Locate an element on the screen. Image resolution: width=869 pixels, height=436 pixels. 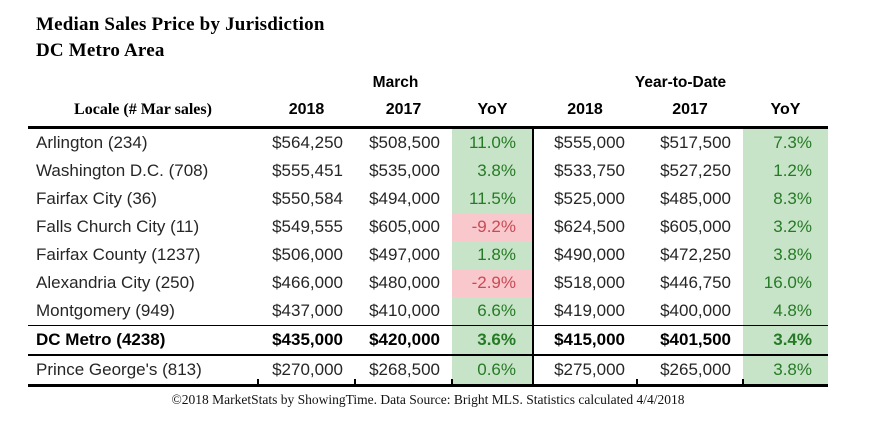
ytd-2018-cell: $275,000 is located at coordinates (584, 371).